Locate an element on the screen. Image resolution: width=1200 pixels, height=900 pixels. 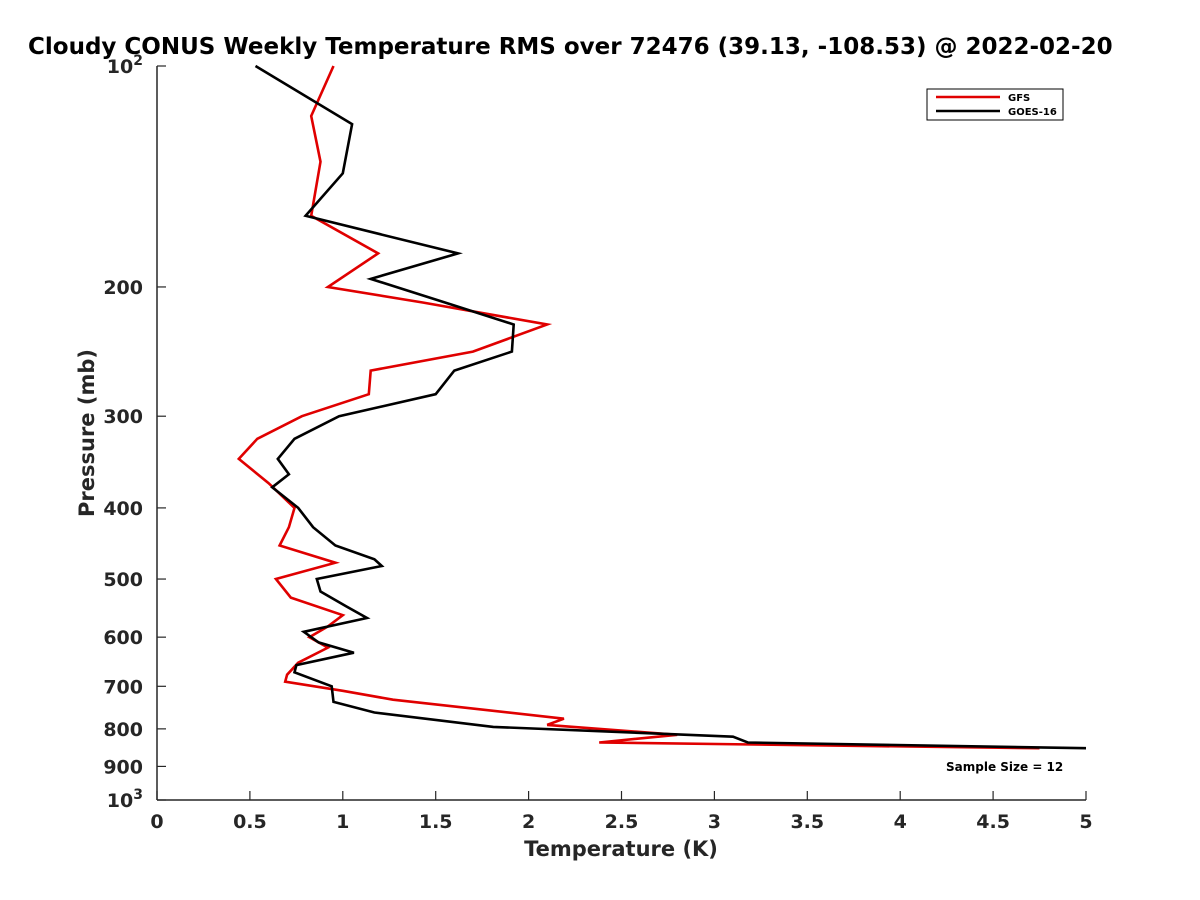
y-ticks: 10² 200 300 400 500 600 700 800 900 10³ is located at coordinates (134, 432).